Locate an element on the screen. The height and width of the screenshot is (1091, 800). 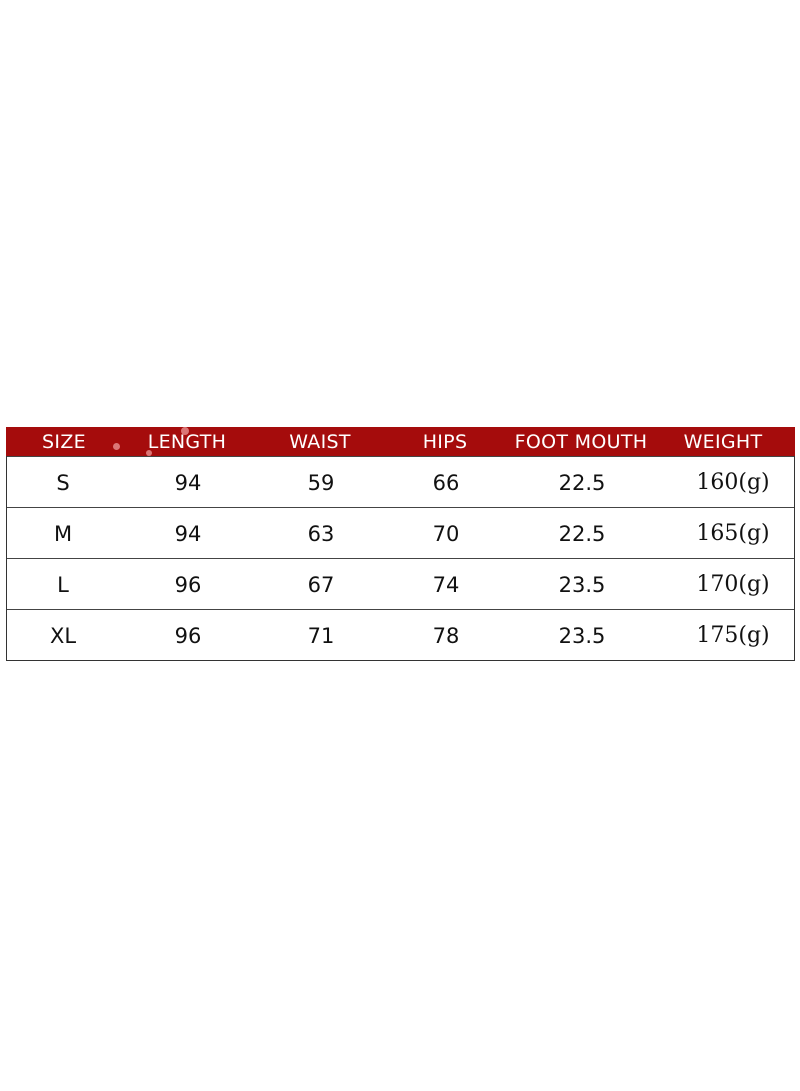
cell-hips: 70 is located at coordinates (446, 533).